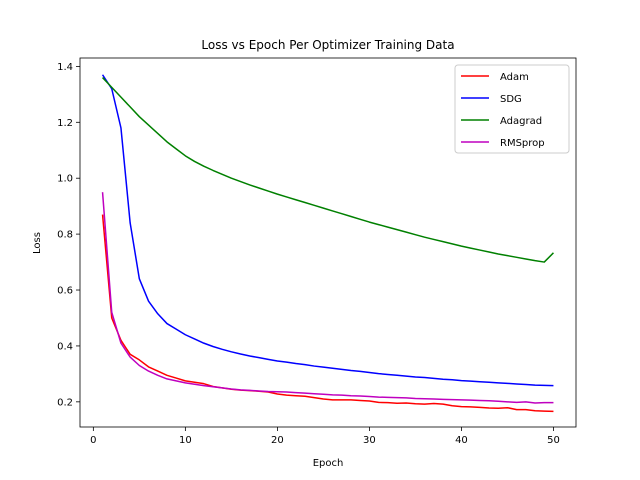 This screenshot has height=480, width=640. What do you see at coordinates (65, 402) in the screenshot?
I see `y-tick-label: 0.2` at bounding box center [65, 402].